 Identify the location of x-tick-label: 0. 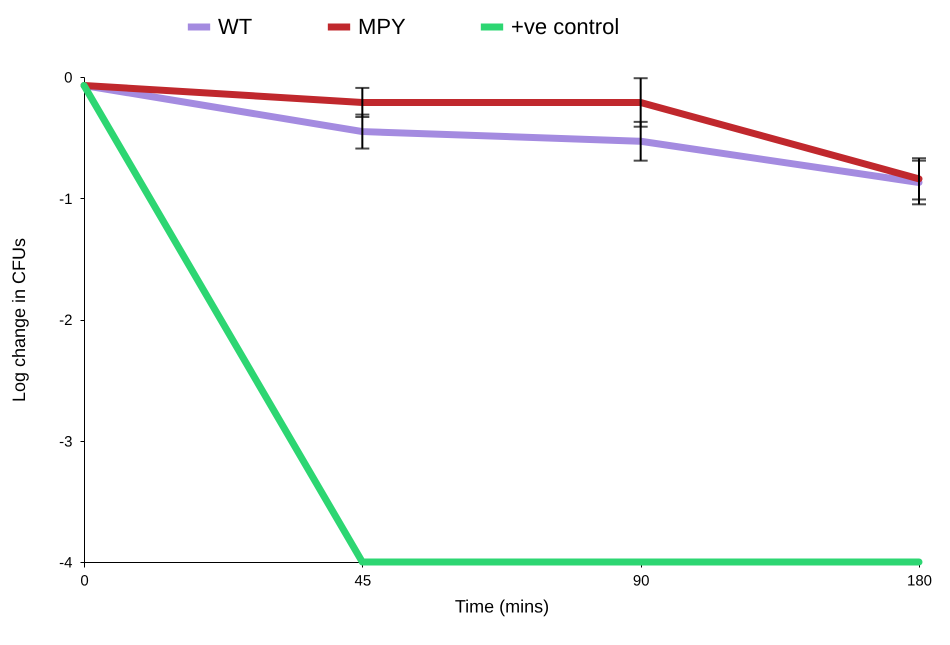
(84, 581).